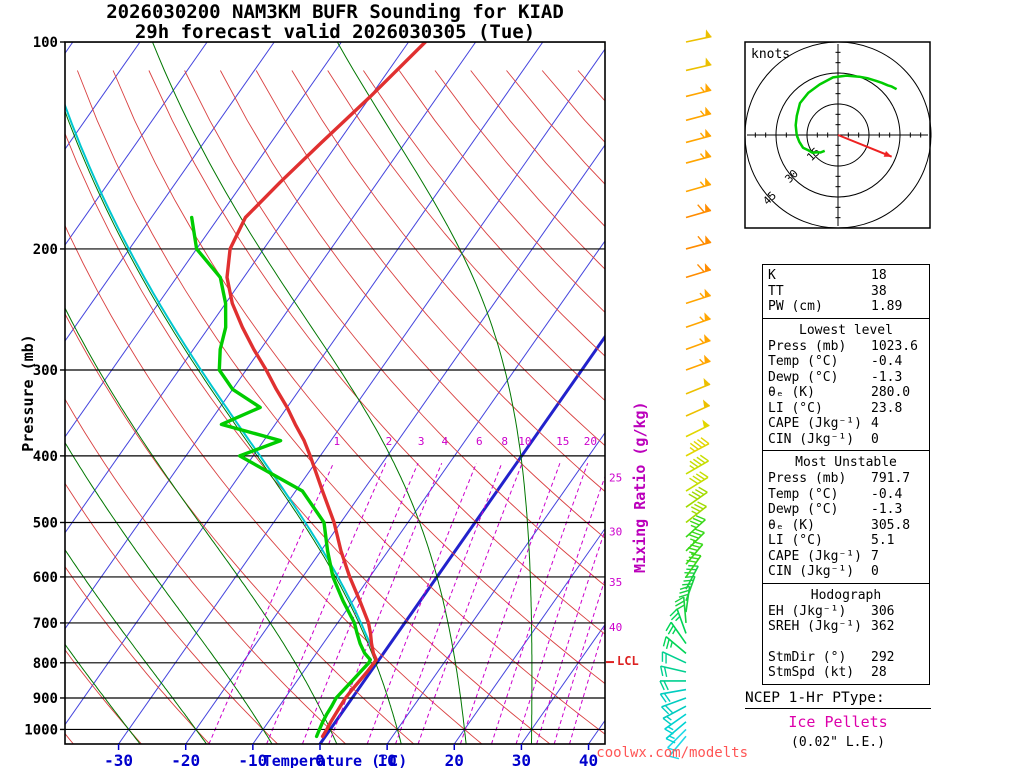 This screenshot has height=768, width=1024. I want to click on stat-row: TT 38, so click(846, 292).